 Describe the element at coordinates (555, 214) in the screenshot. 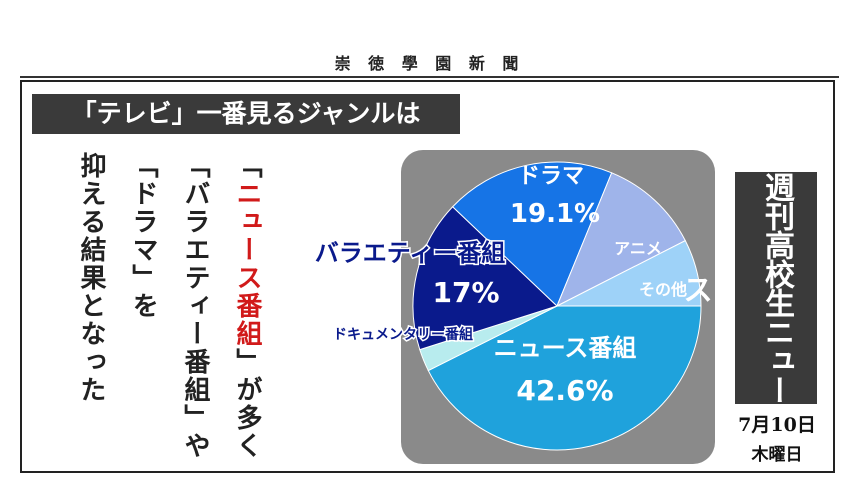

I see `slice-value-label: 19.1%` at that location.